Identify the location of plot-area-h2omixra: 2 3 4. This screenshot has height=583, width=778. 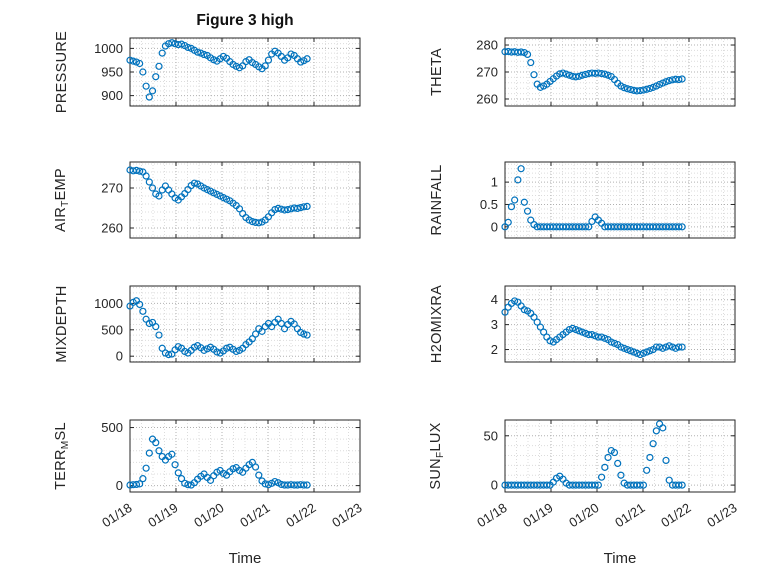
(613, 324).